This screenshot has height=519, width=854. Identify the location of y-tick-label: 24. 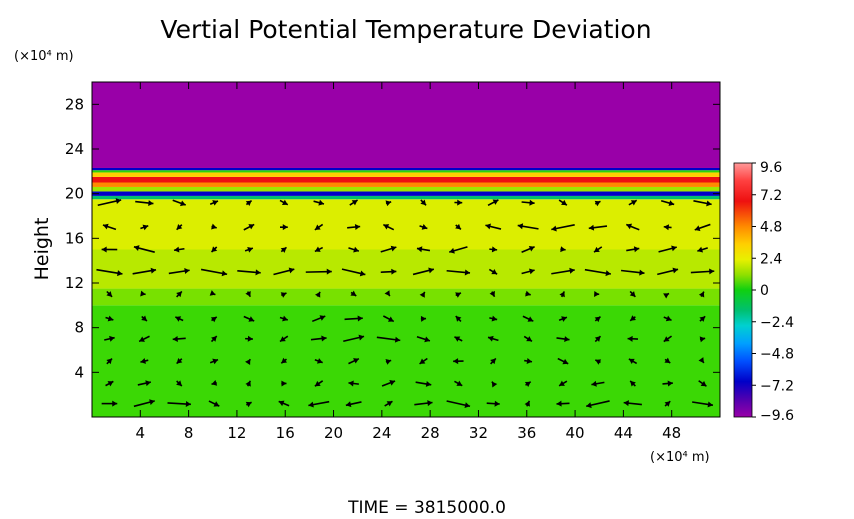
(74, 149).